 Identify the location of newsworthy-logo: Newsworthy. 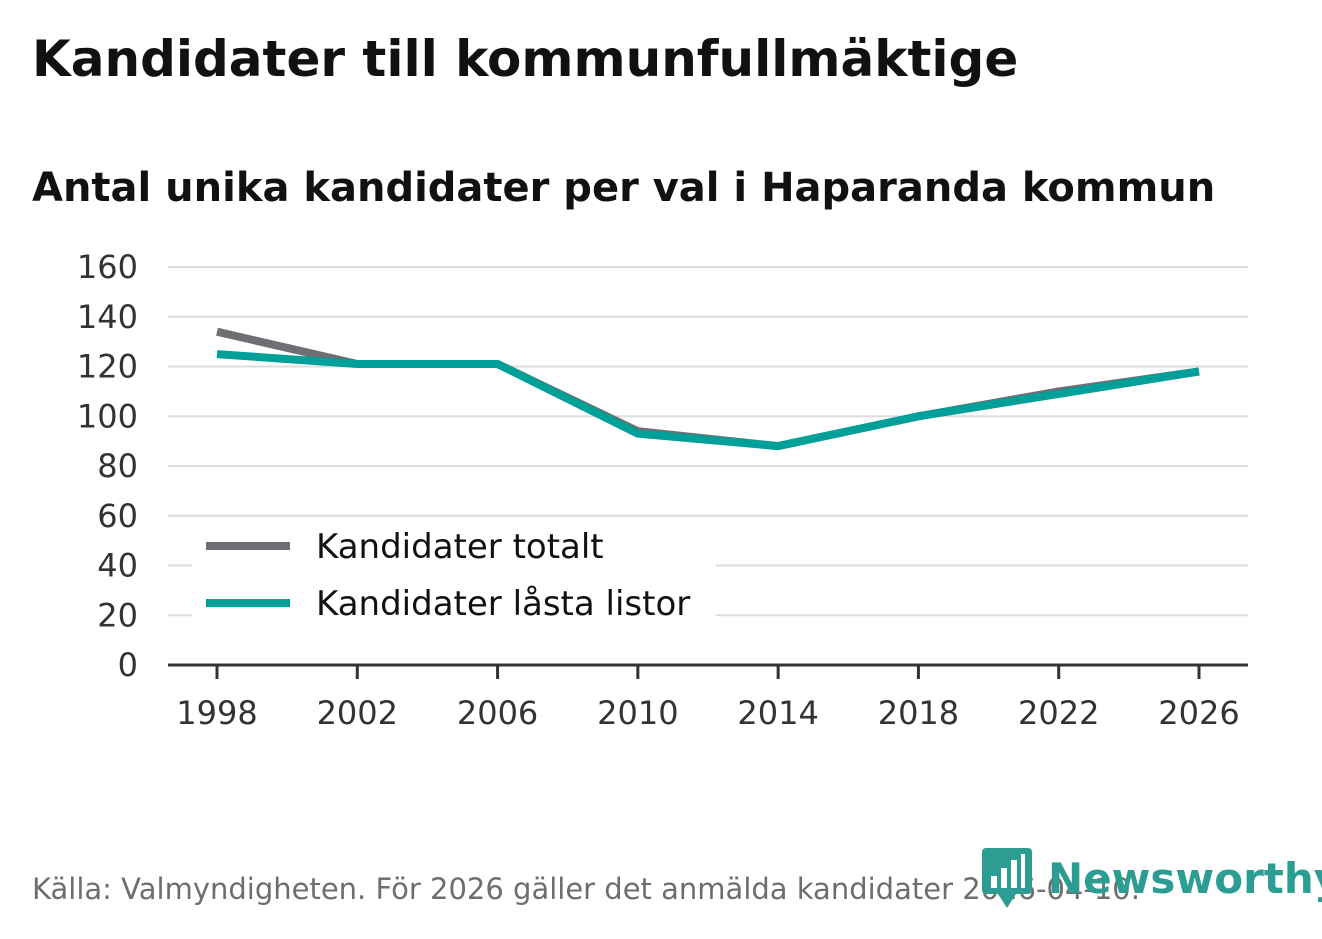
(1152, 879).